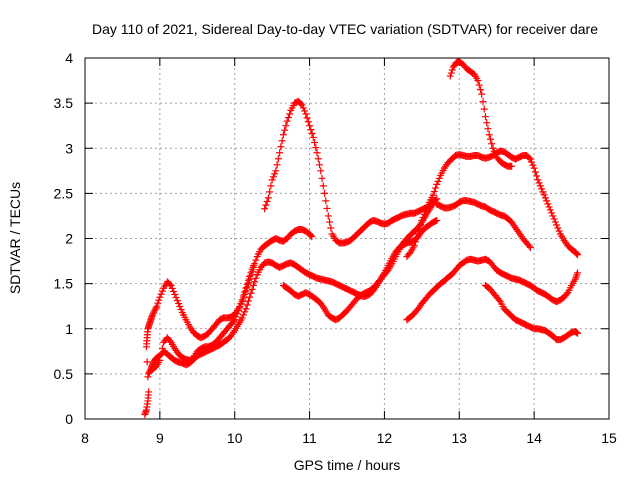 The image size is (640, 480). What do you see at coordinates (64, 284) in the screenshot?
I see `y-tick-label: 1.5` at bounding box center [64, 284].